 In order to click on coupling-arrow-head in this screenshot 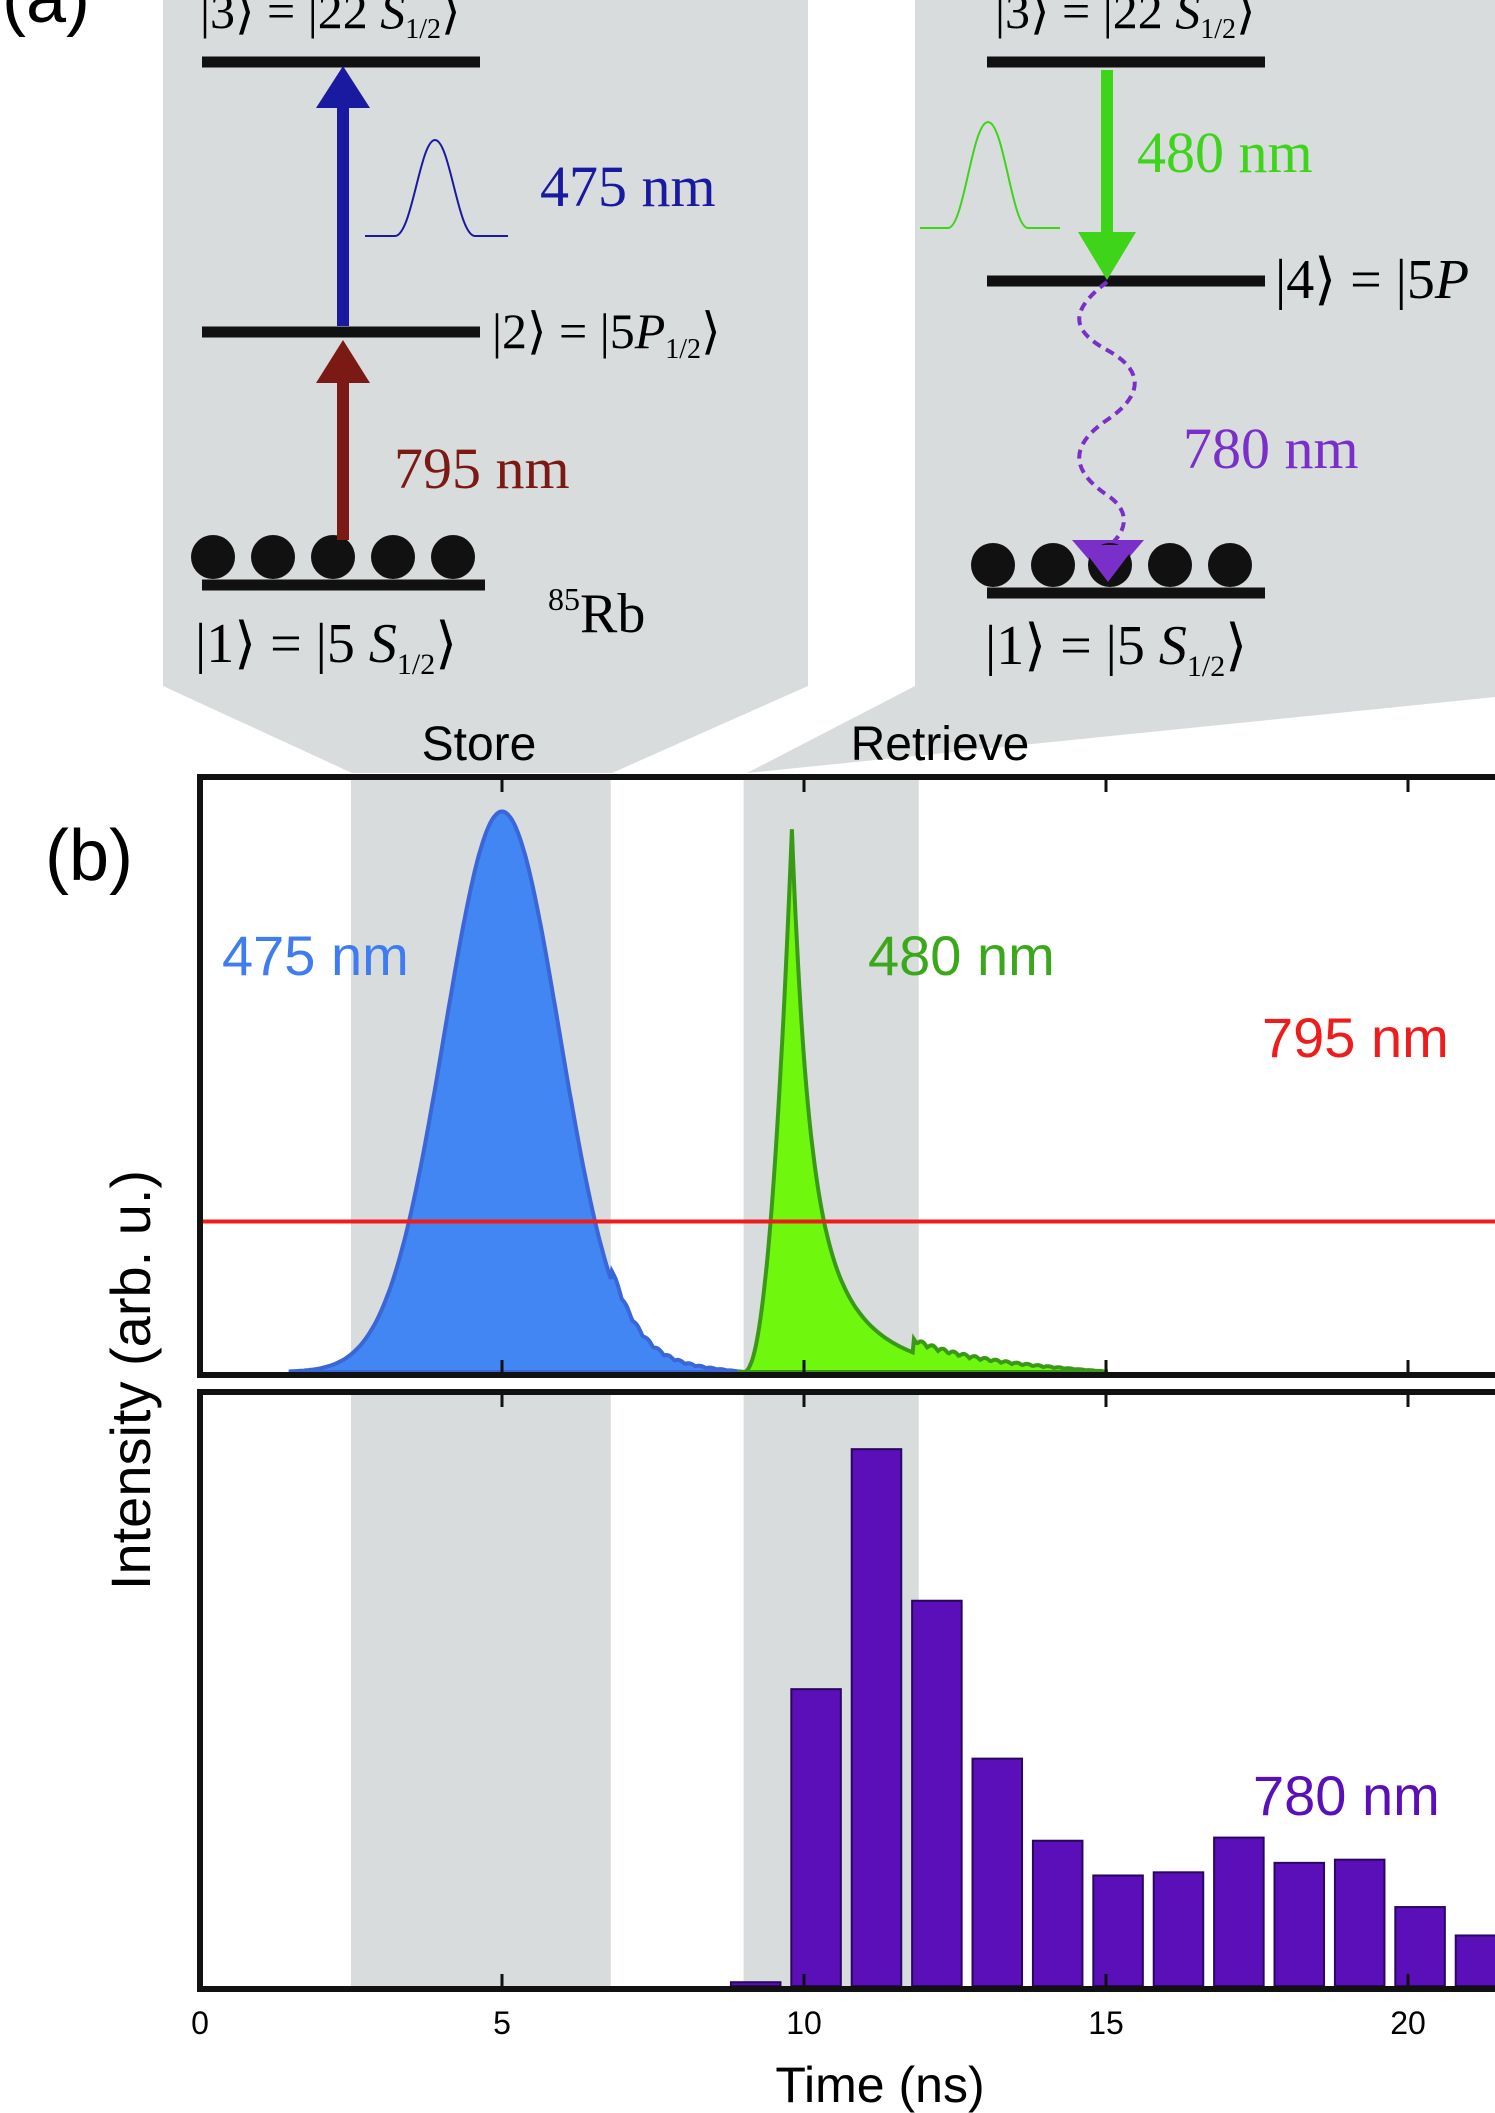, I will do `click(343, 87)`.